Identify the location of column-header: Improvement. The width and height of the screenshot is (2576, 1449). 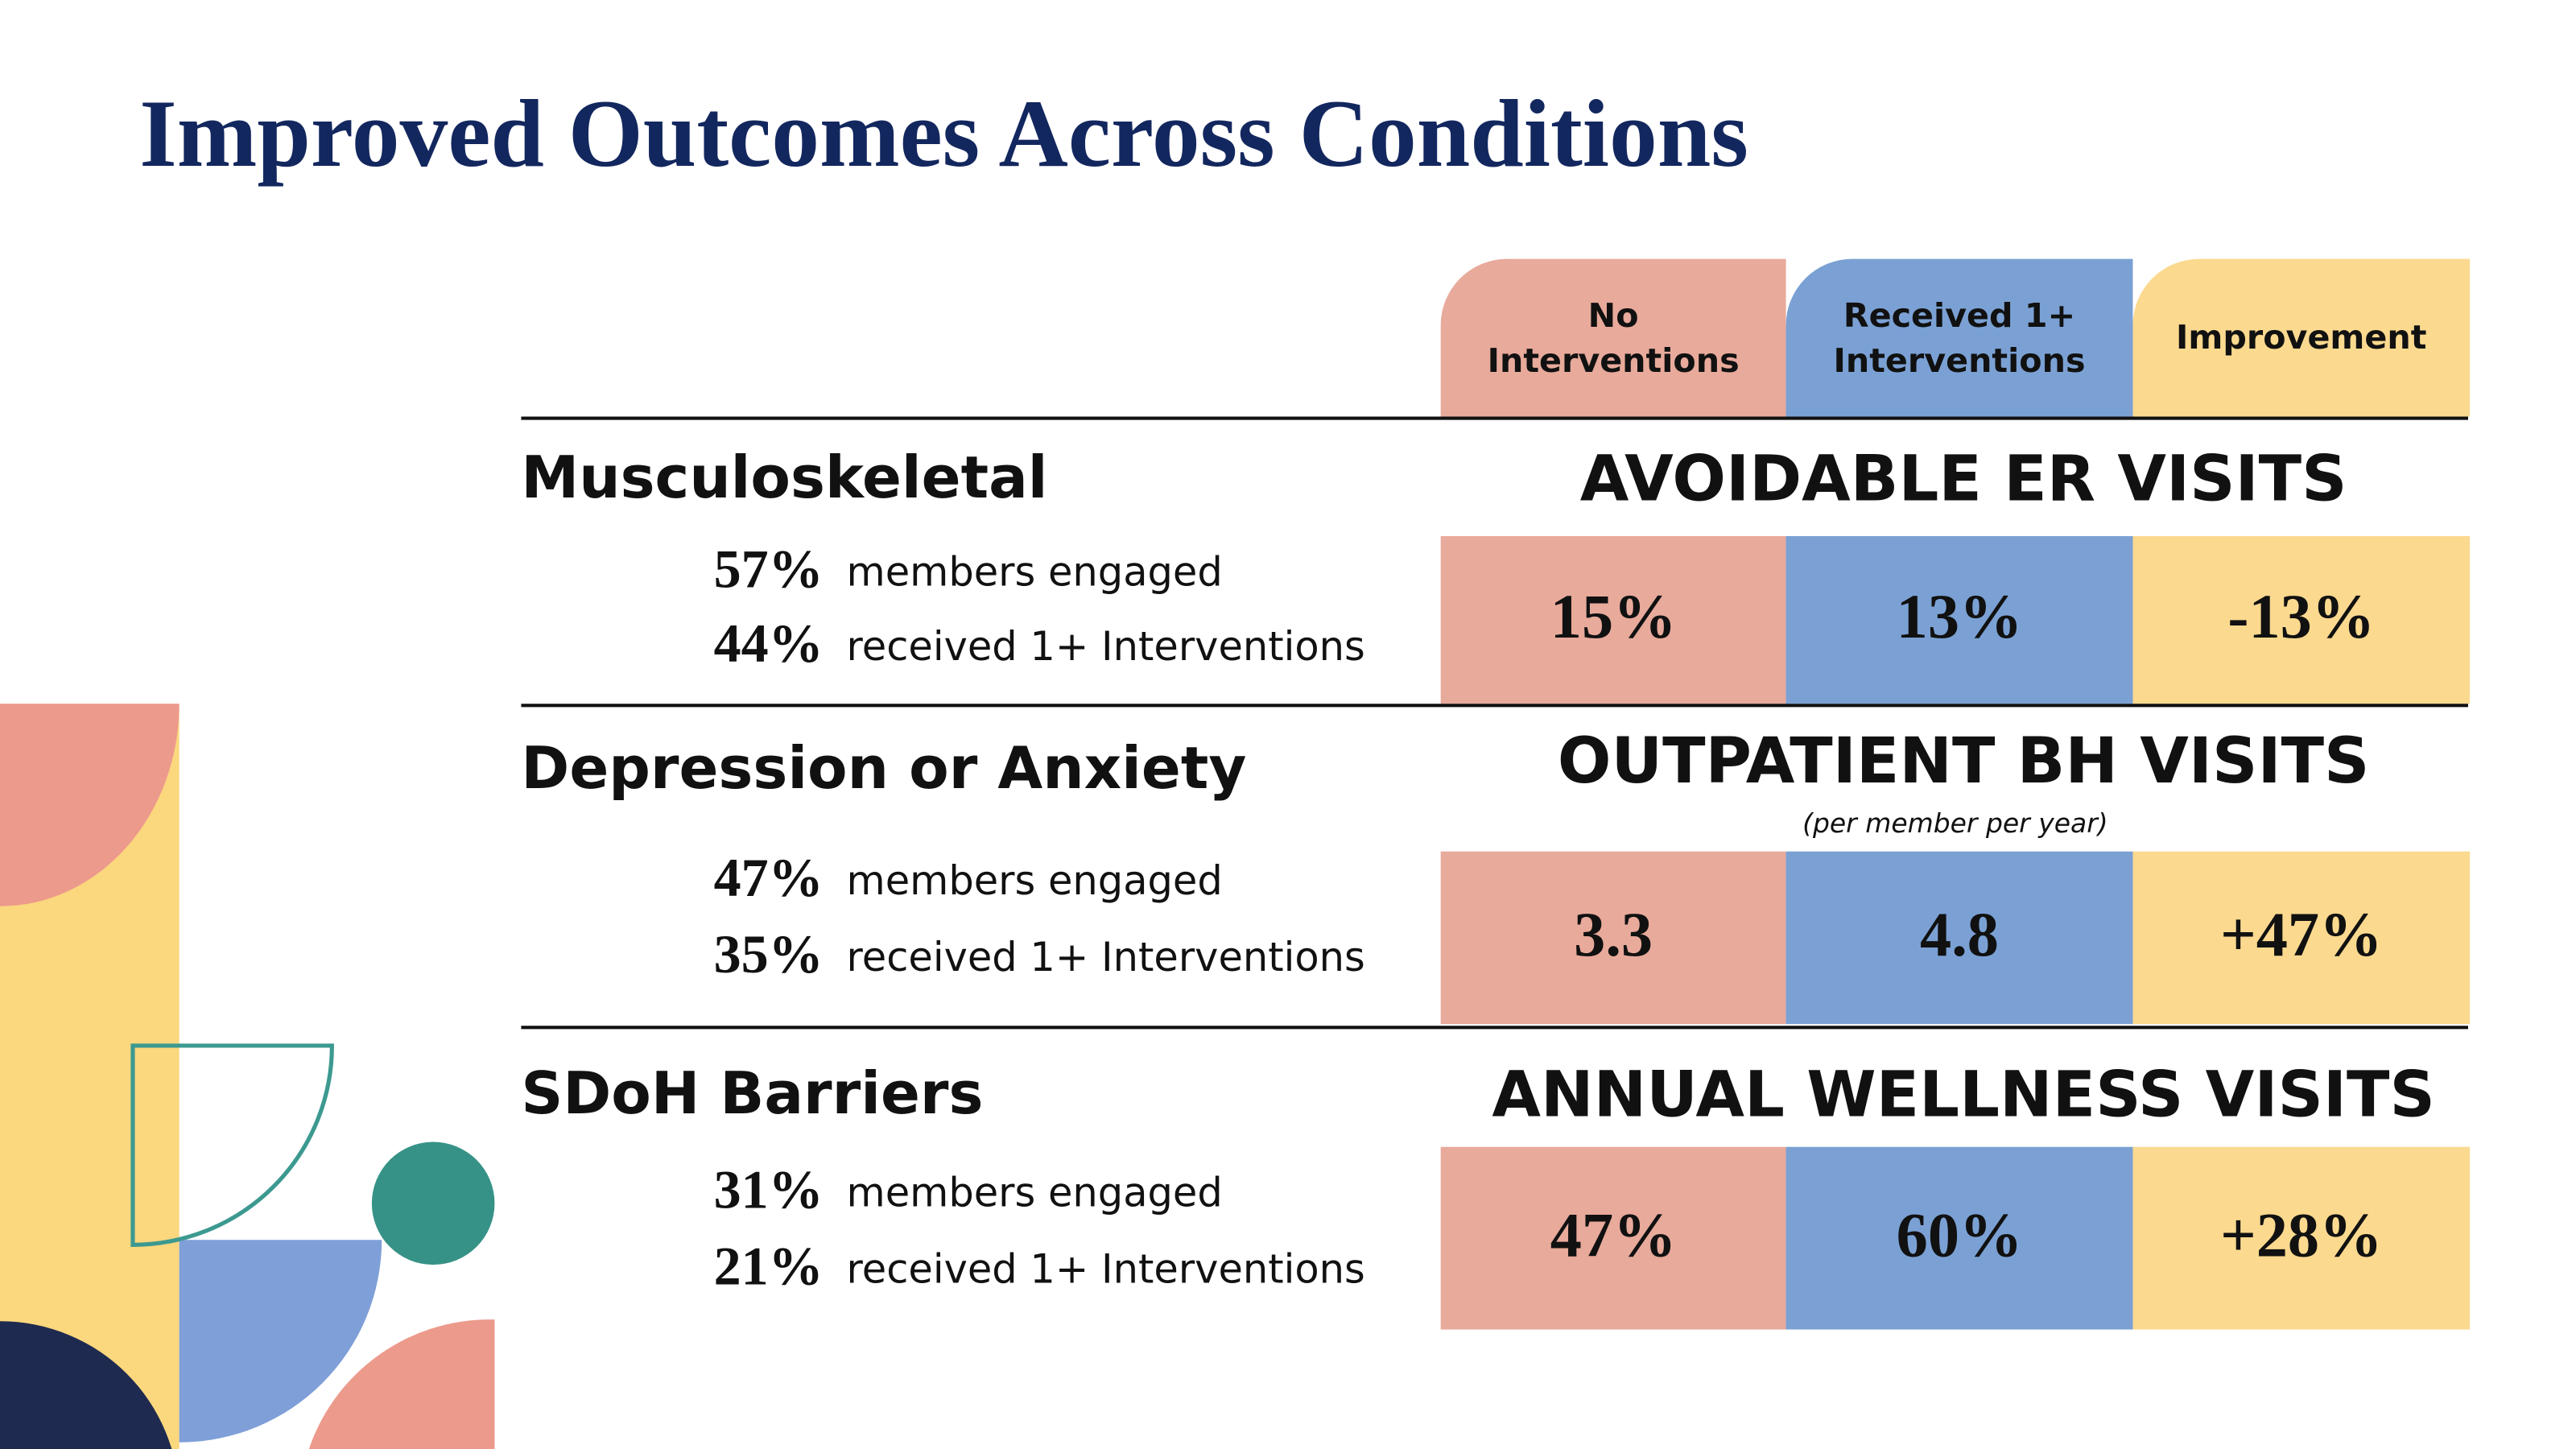
(2301, 336).